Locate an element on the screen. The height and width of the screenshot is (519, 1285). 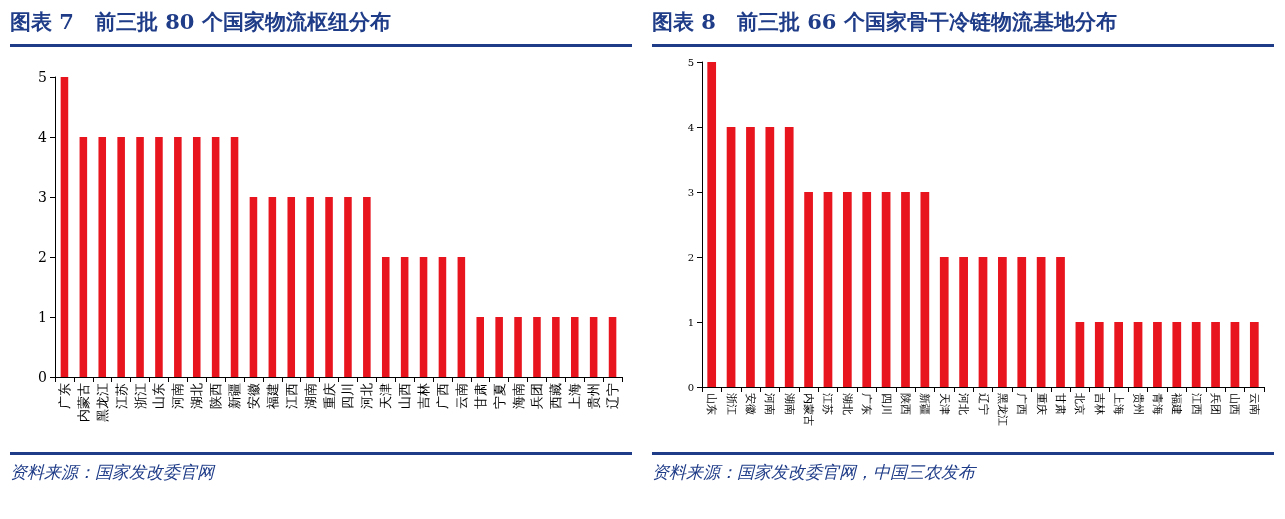
y-tick-label: 3 is located at coordinates (42, 197).